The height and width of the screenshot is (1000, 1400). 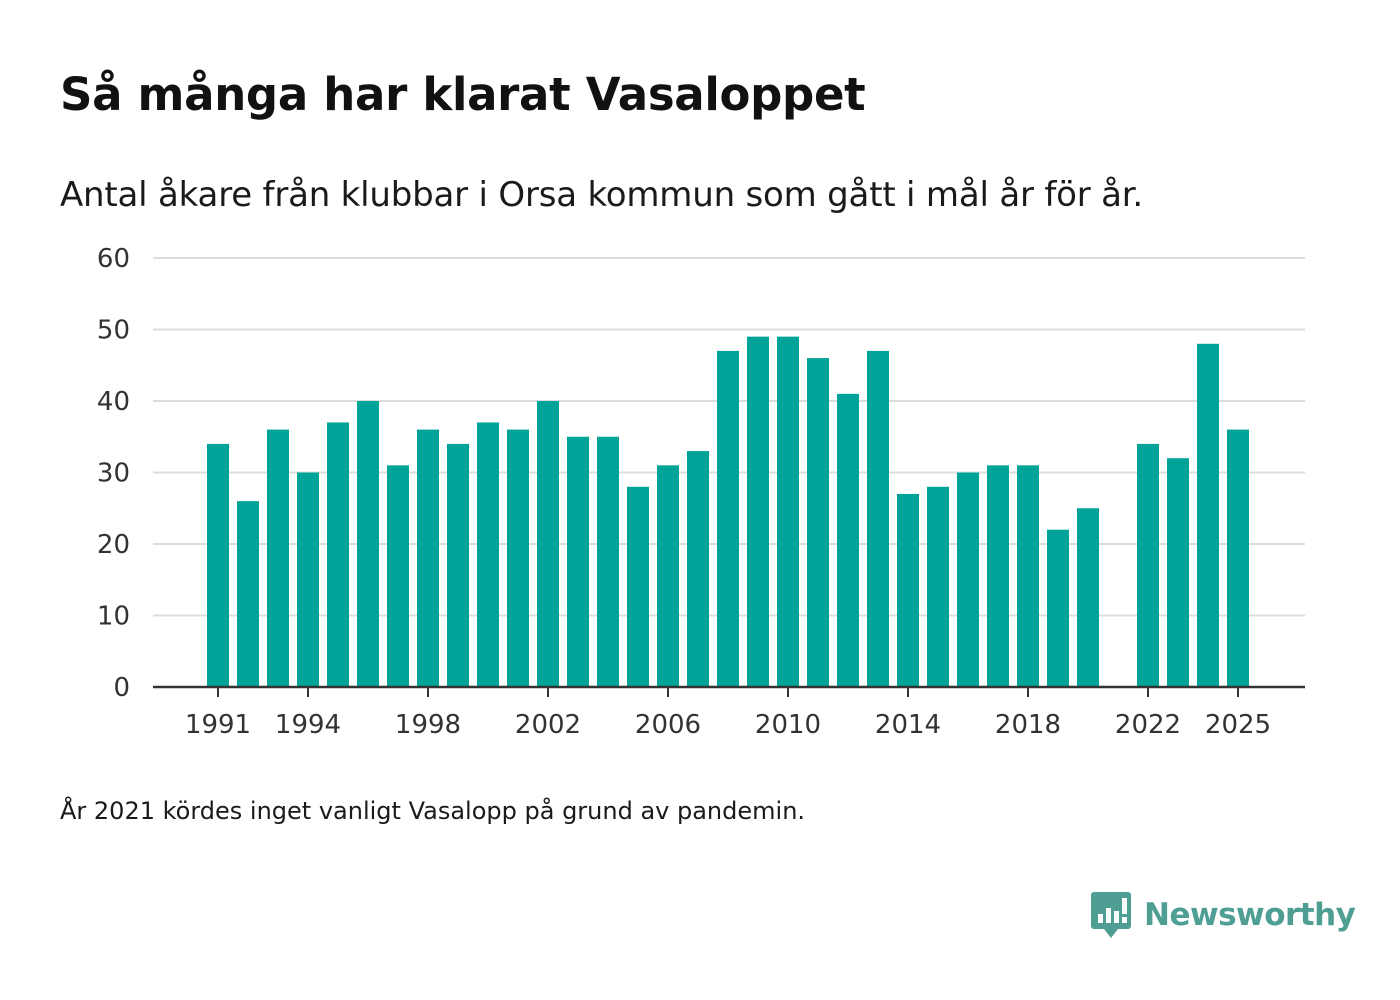 I want to click on bar-1992, so click(x=248, y=594).